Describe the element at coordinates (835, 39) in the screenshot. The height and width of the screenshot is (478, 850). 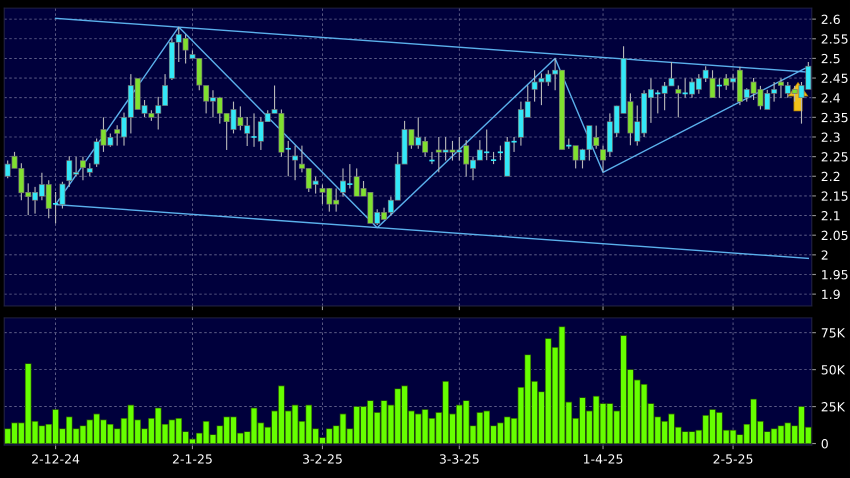
I see `y-tick-label: 2.55` at that location.